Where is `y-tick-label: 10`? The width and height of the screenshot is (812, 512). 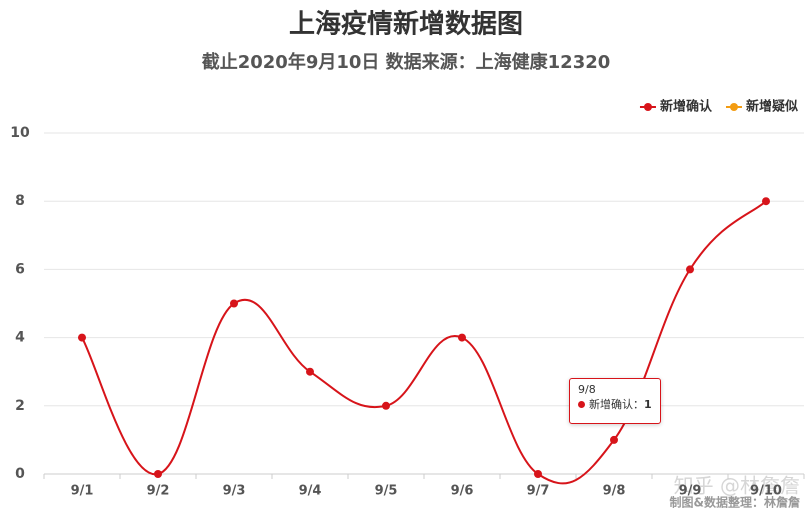 y-tick-label: 10 is located at coordinates (20, 133).